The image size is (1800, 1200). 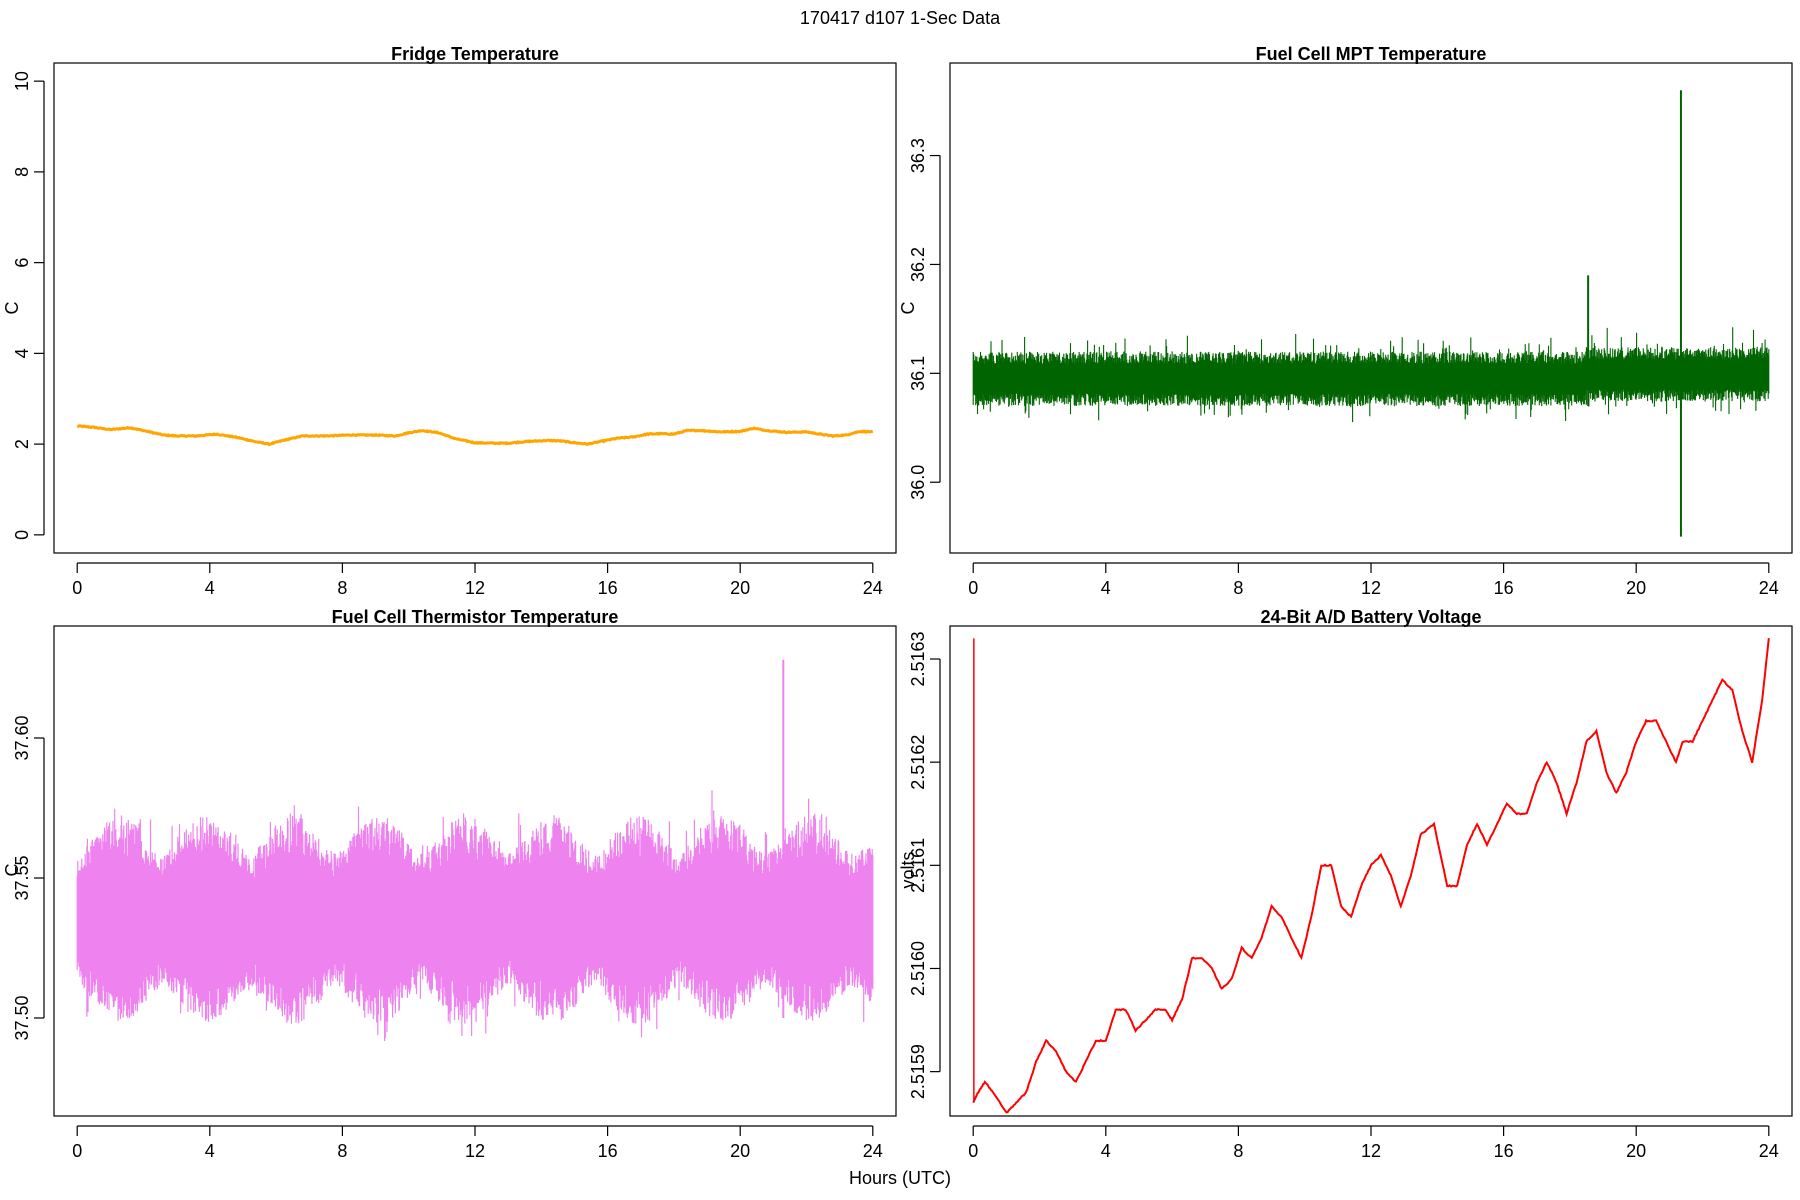 I want to click on y-tick-label: 2.5160, so click(x=918, y=968).